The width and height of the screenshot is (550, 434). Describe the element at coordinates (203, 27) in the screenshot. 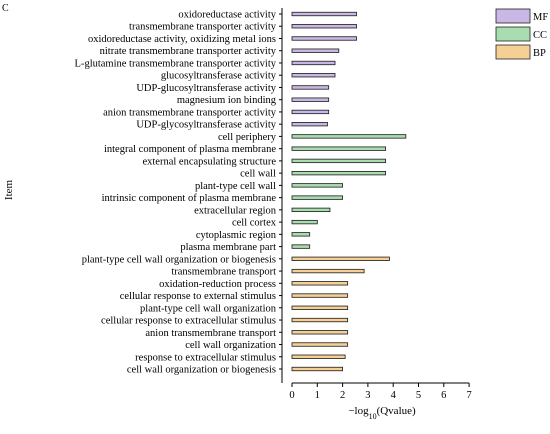

I see `category-label: transmembrane transporter activity` at that location.